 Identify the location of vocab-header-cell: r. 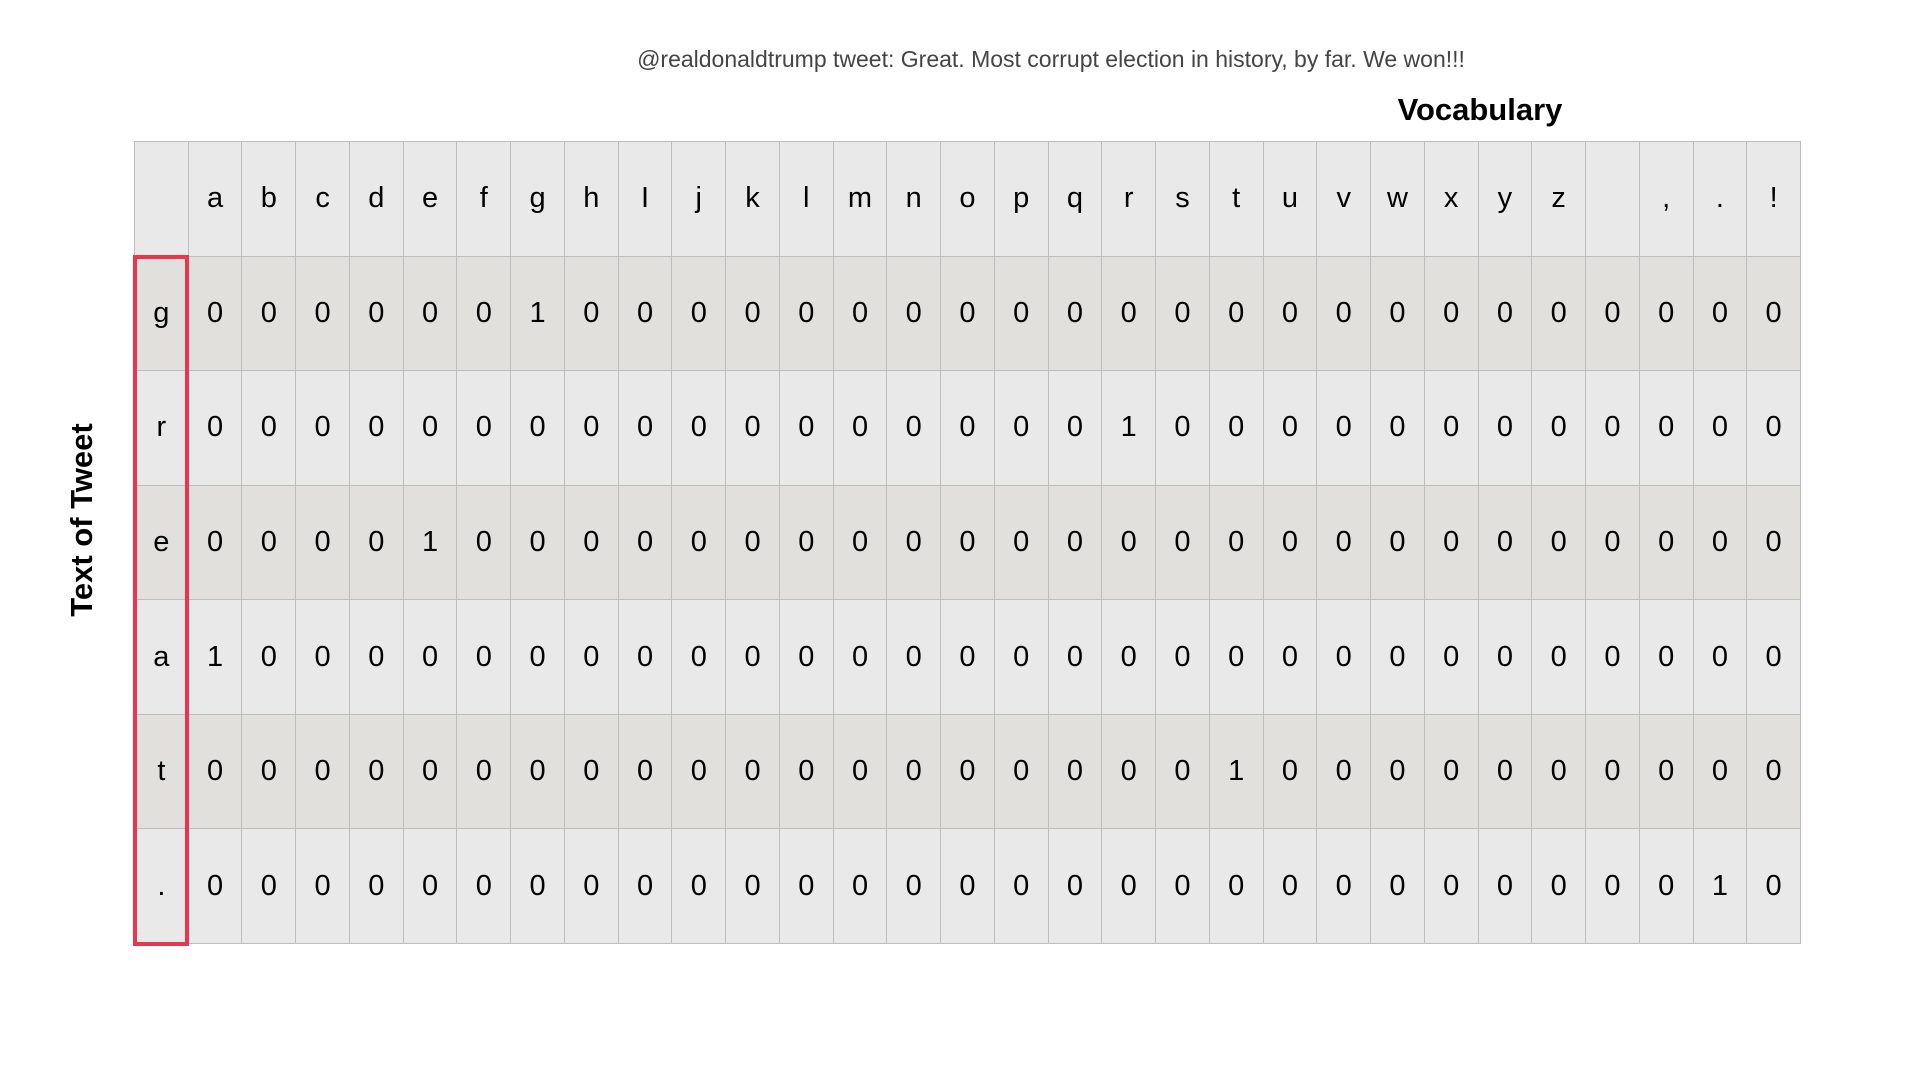
(1129, 199).